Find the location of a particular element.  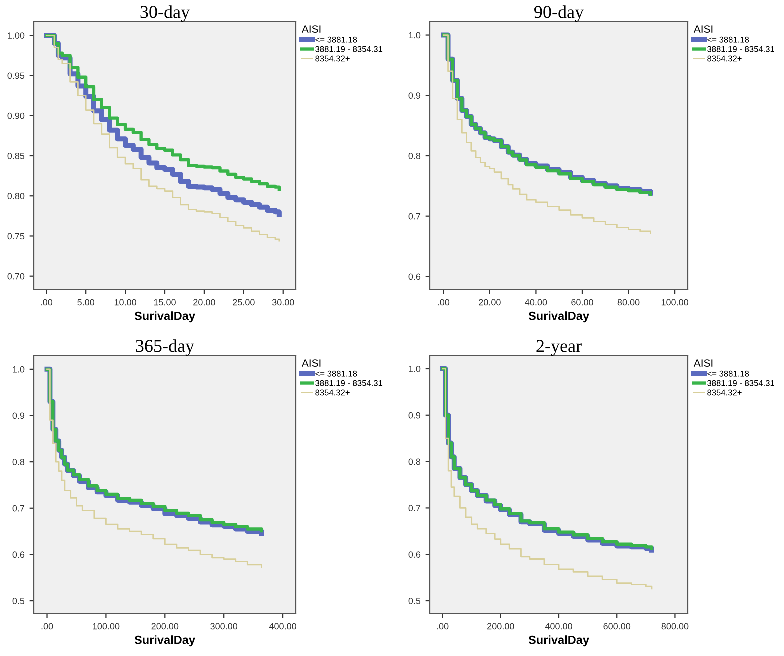

x-tick-label: 15.00 is located at coordinates (165, 302).